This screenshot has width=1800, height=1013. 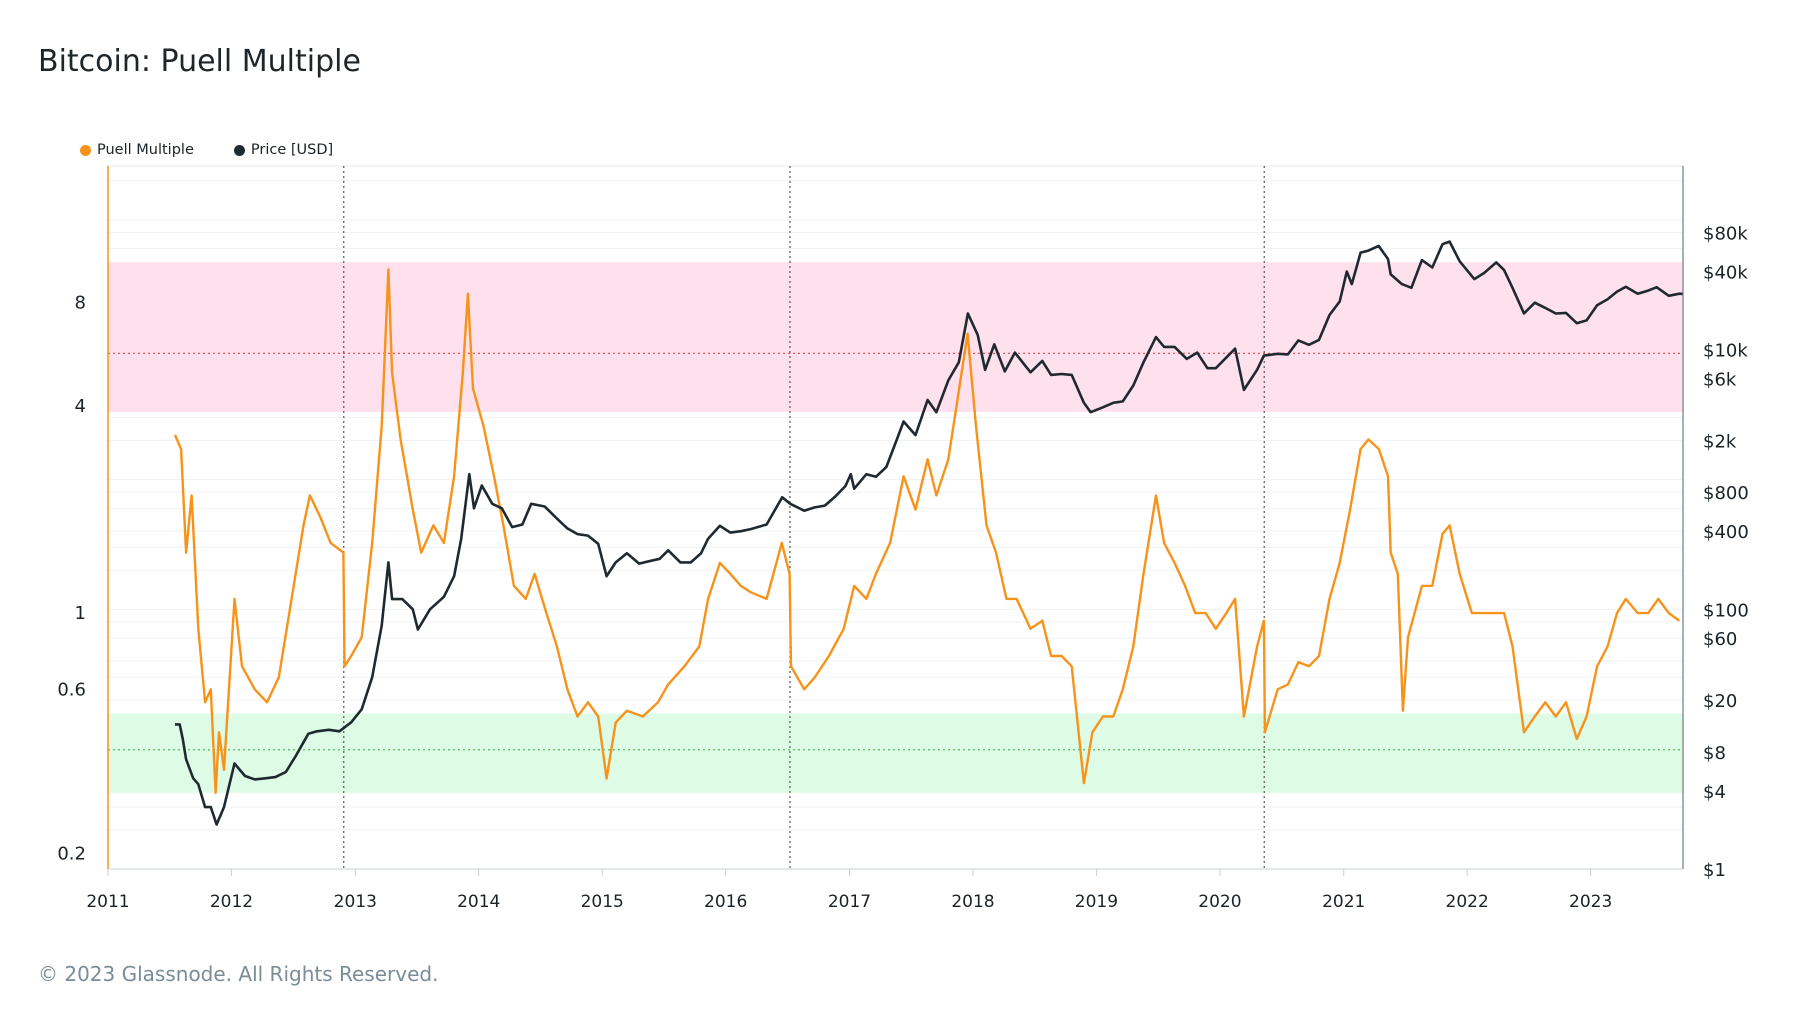 I want to click on x-tick-label: 2013, so click(x=355, y=902).